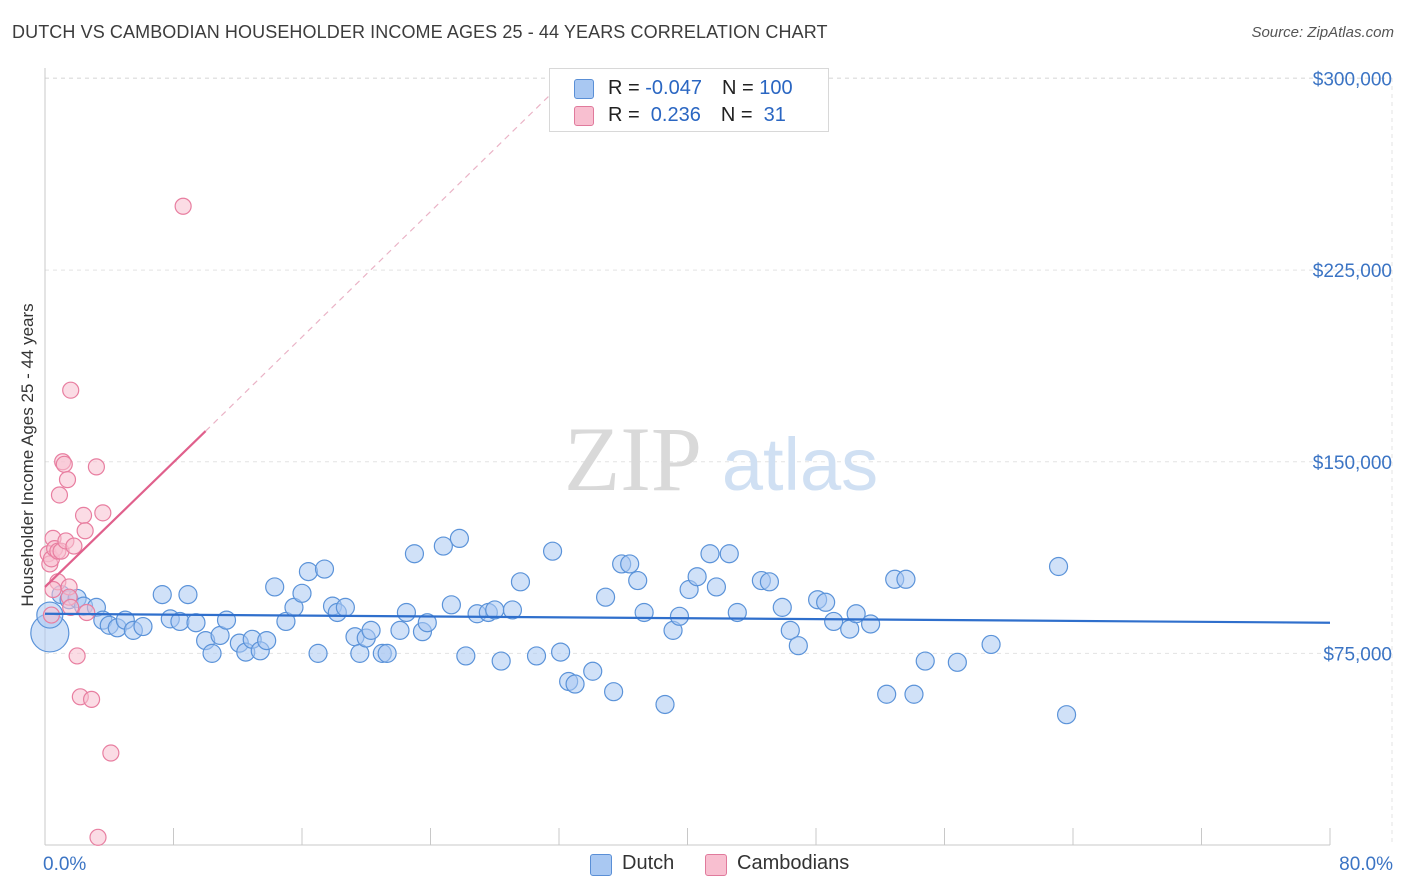  I want to click on legend-swatch-cambodians, so click(716, 865).